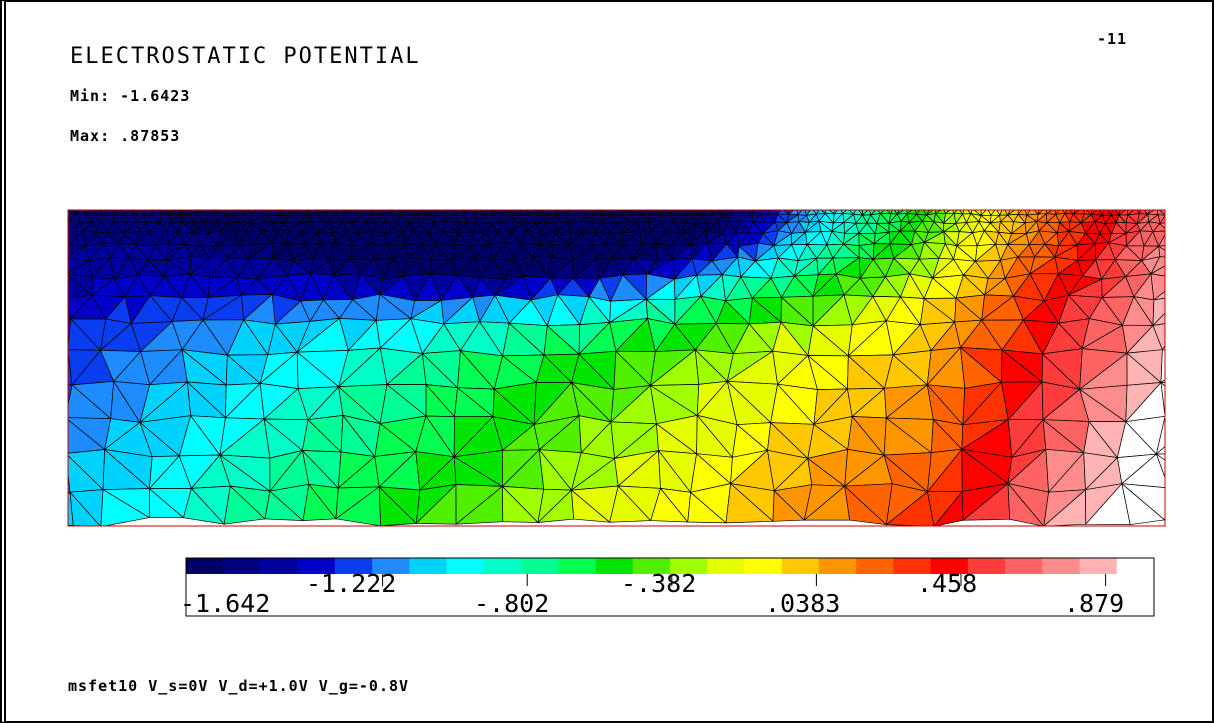 This screenshot has width=1214, height=723. What do you see at coordinates (225, 603) in the screenshot?
I see `colorbar-tick-label: -1.642` at bounding box center [225, 603].